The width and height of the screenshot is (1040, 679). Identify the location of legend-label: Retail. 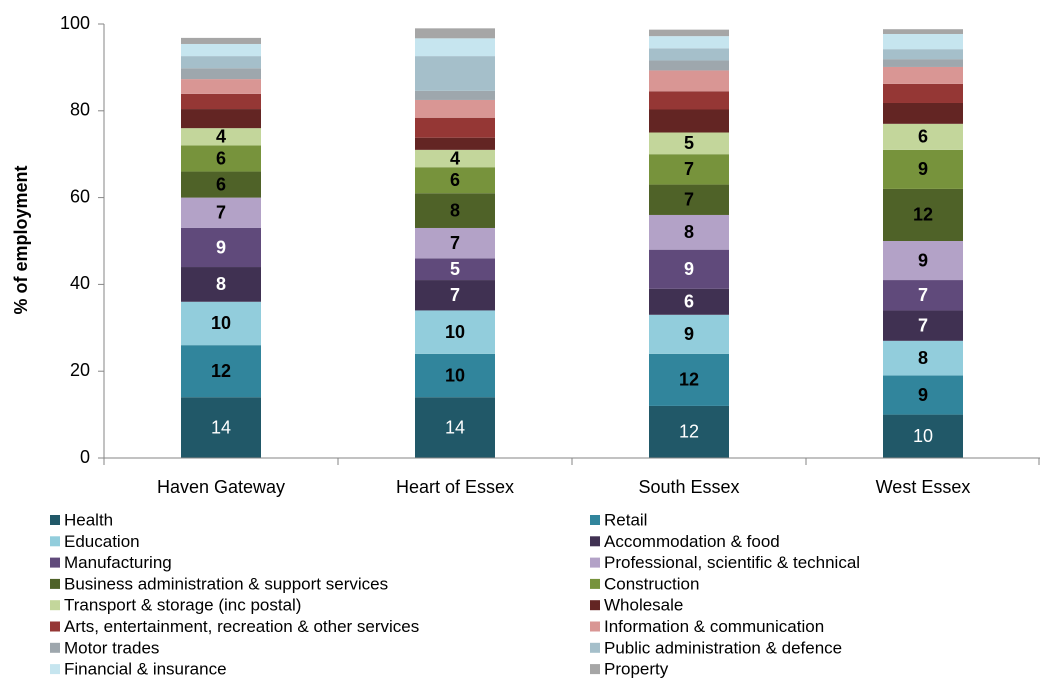
(625, 519).